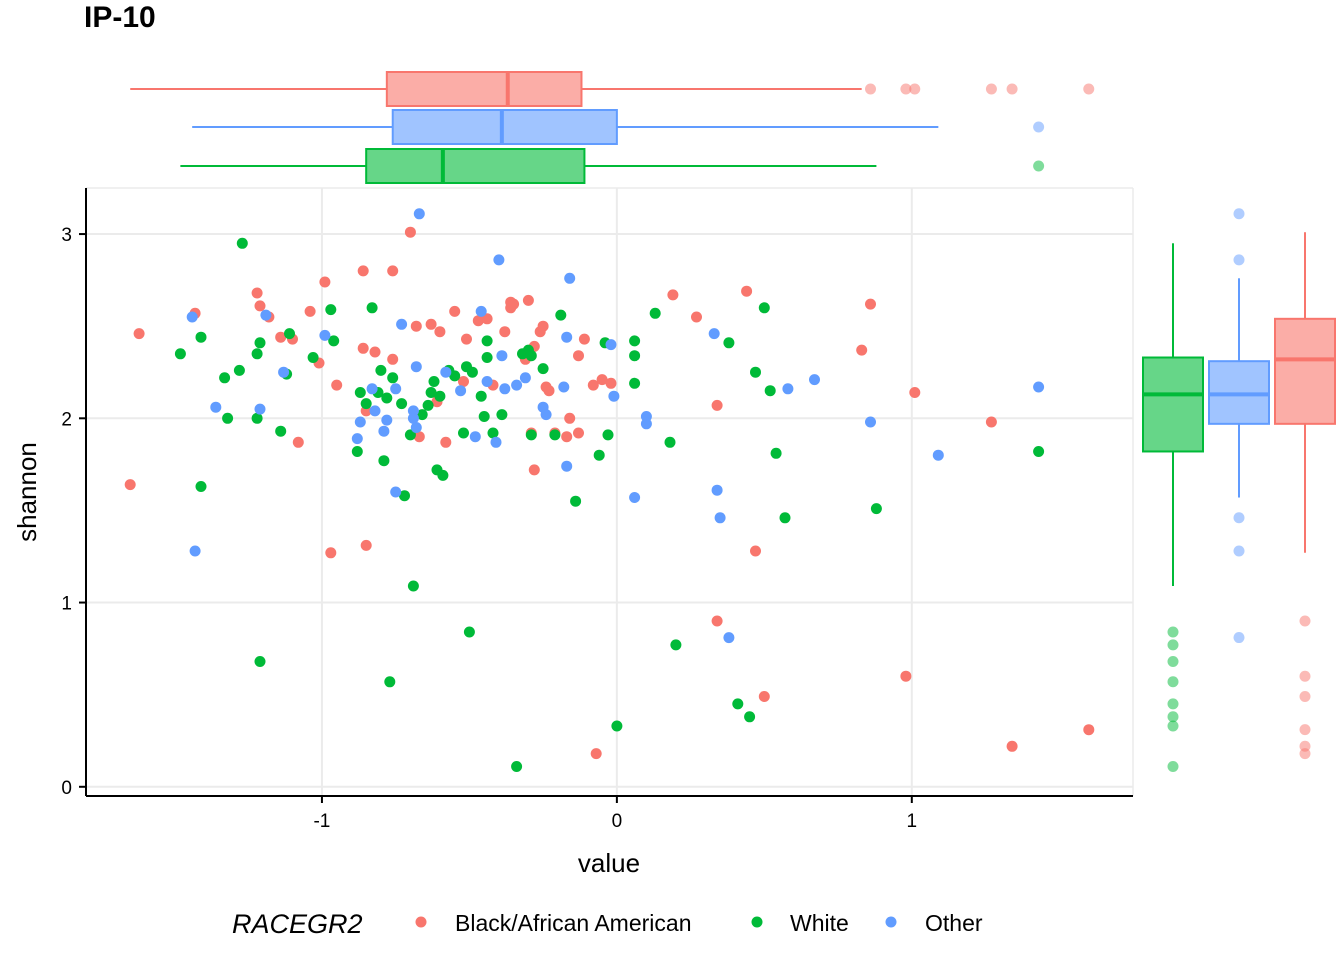 This screenshot has width=1344, height=960. Describe the element at coordinates (73, 512) in the screenshot. I see `y-axis-ticks: 0 1 2 3` at that location.